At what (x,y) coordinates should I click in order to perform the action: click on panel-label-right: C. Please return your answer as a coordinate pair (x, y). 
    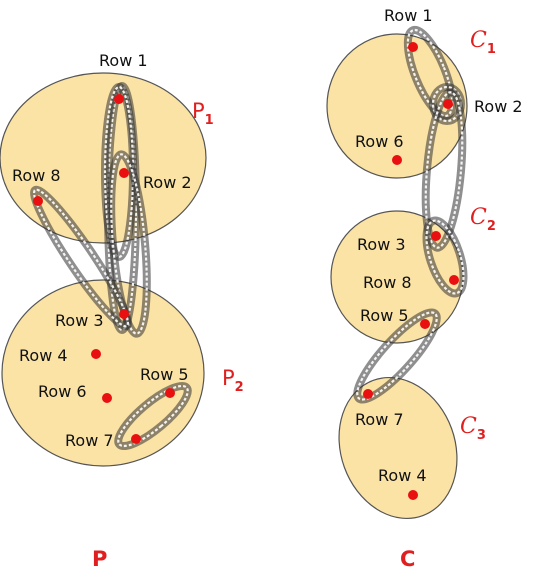
    Looking at the image, I should click on (407, 559).